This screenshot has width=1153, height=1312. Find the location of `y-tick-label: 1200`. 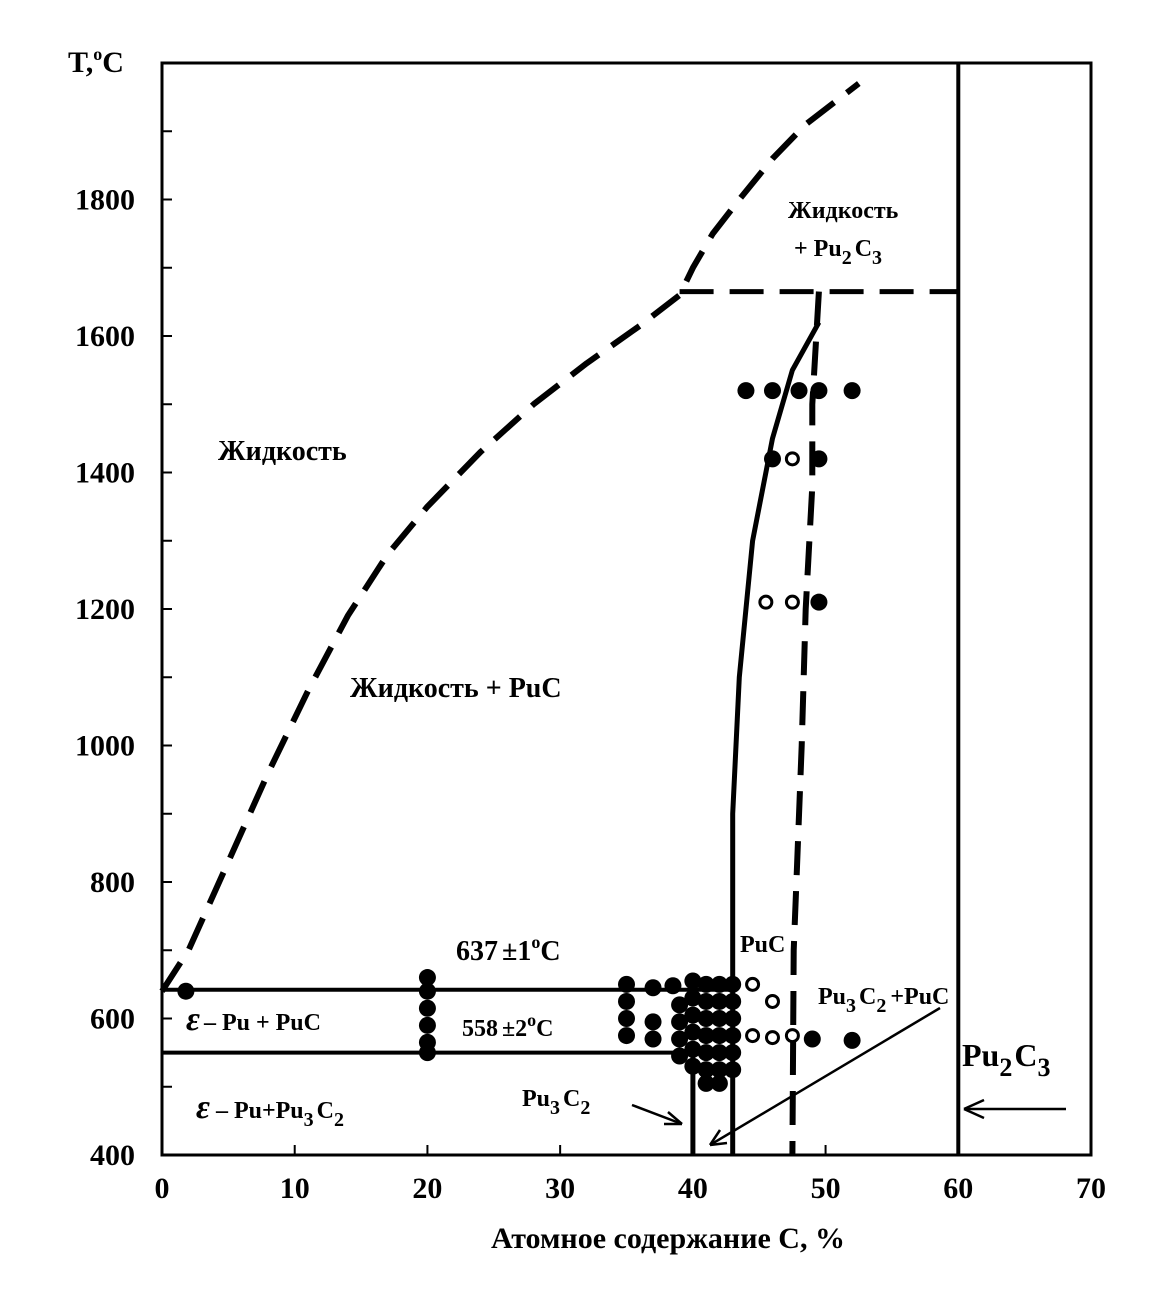

y-tick-label: 1200 is located at coordinates (105, 609).